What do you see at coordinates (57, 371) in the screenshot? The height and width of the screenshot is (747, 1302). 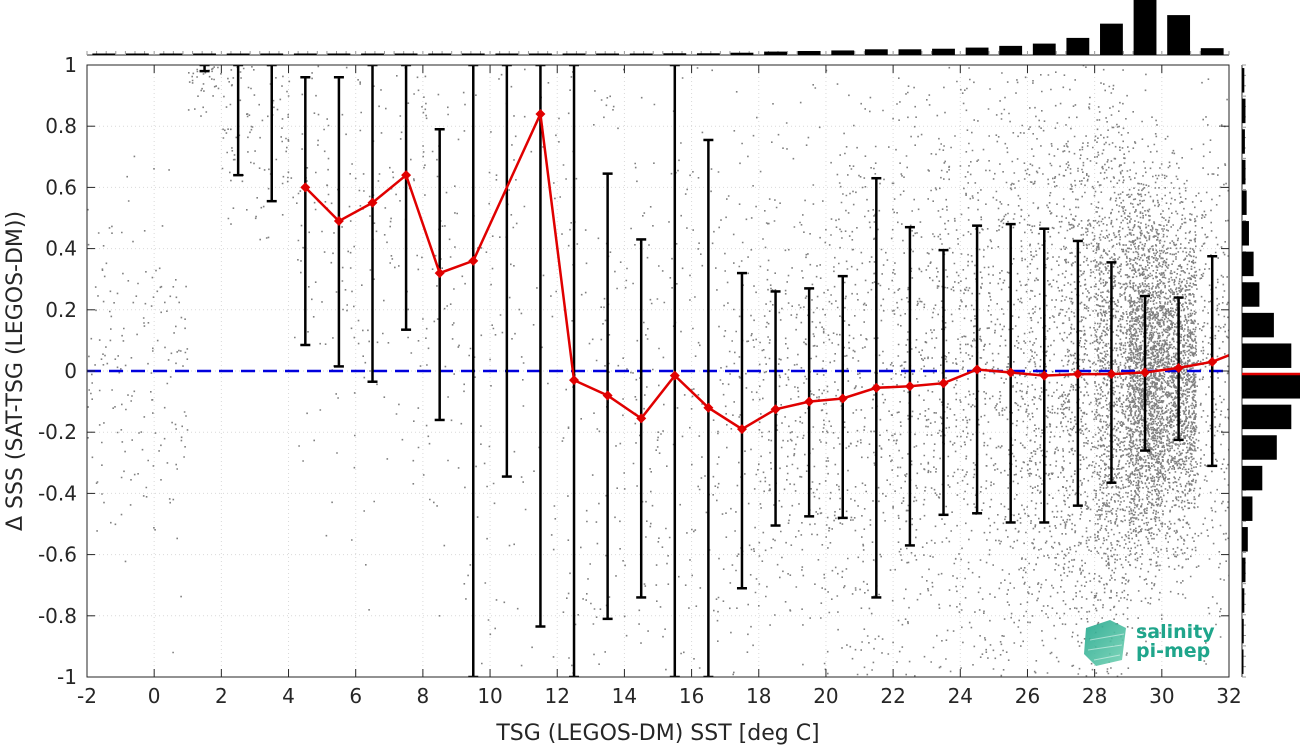 I see `y-tick-labels: 1 0.8 0.6 0.4 0.2 0 -0.2 -0.4 -0.6 -0.8 -1` at bounding box center [57, 371].